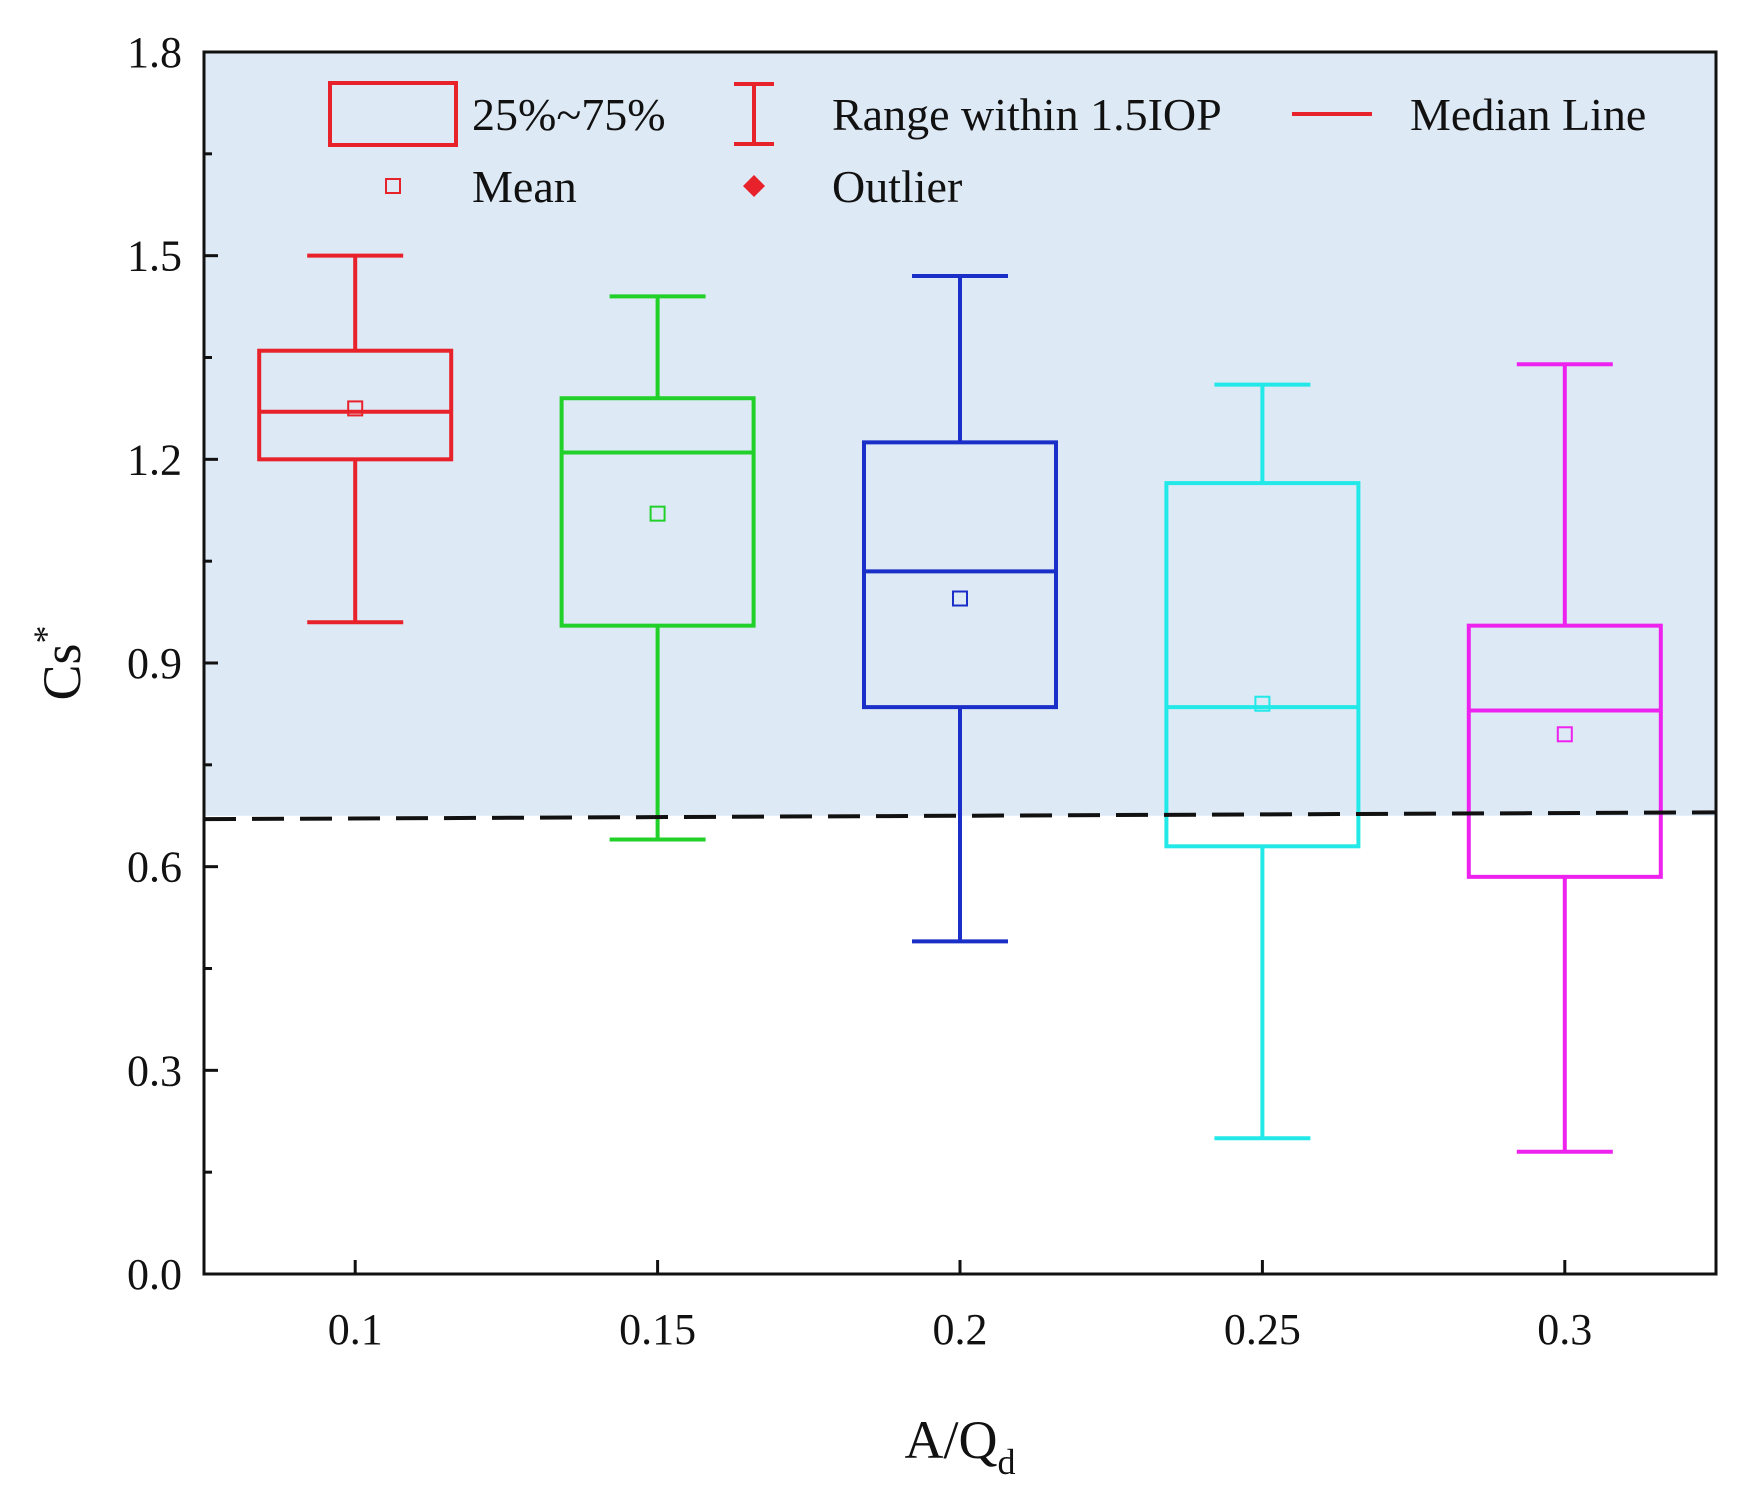  What do you see at coordinates (754, 186) in the screenshot?
I see `legend-outlier-icon` at bounding box center [754, 186].